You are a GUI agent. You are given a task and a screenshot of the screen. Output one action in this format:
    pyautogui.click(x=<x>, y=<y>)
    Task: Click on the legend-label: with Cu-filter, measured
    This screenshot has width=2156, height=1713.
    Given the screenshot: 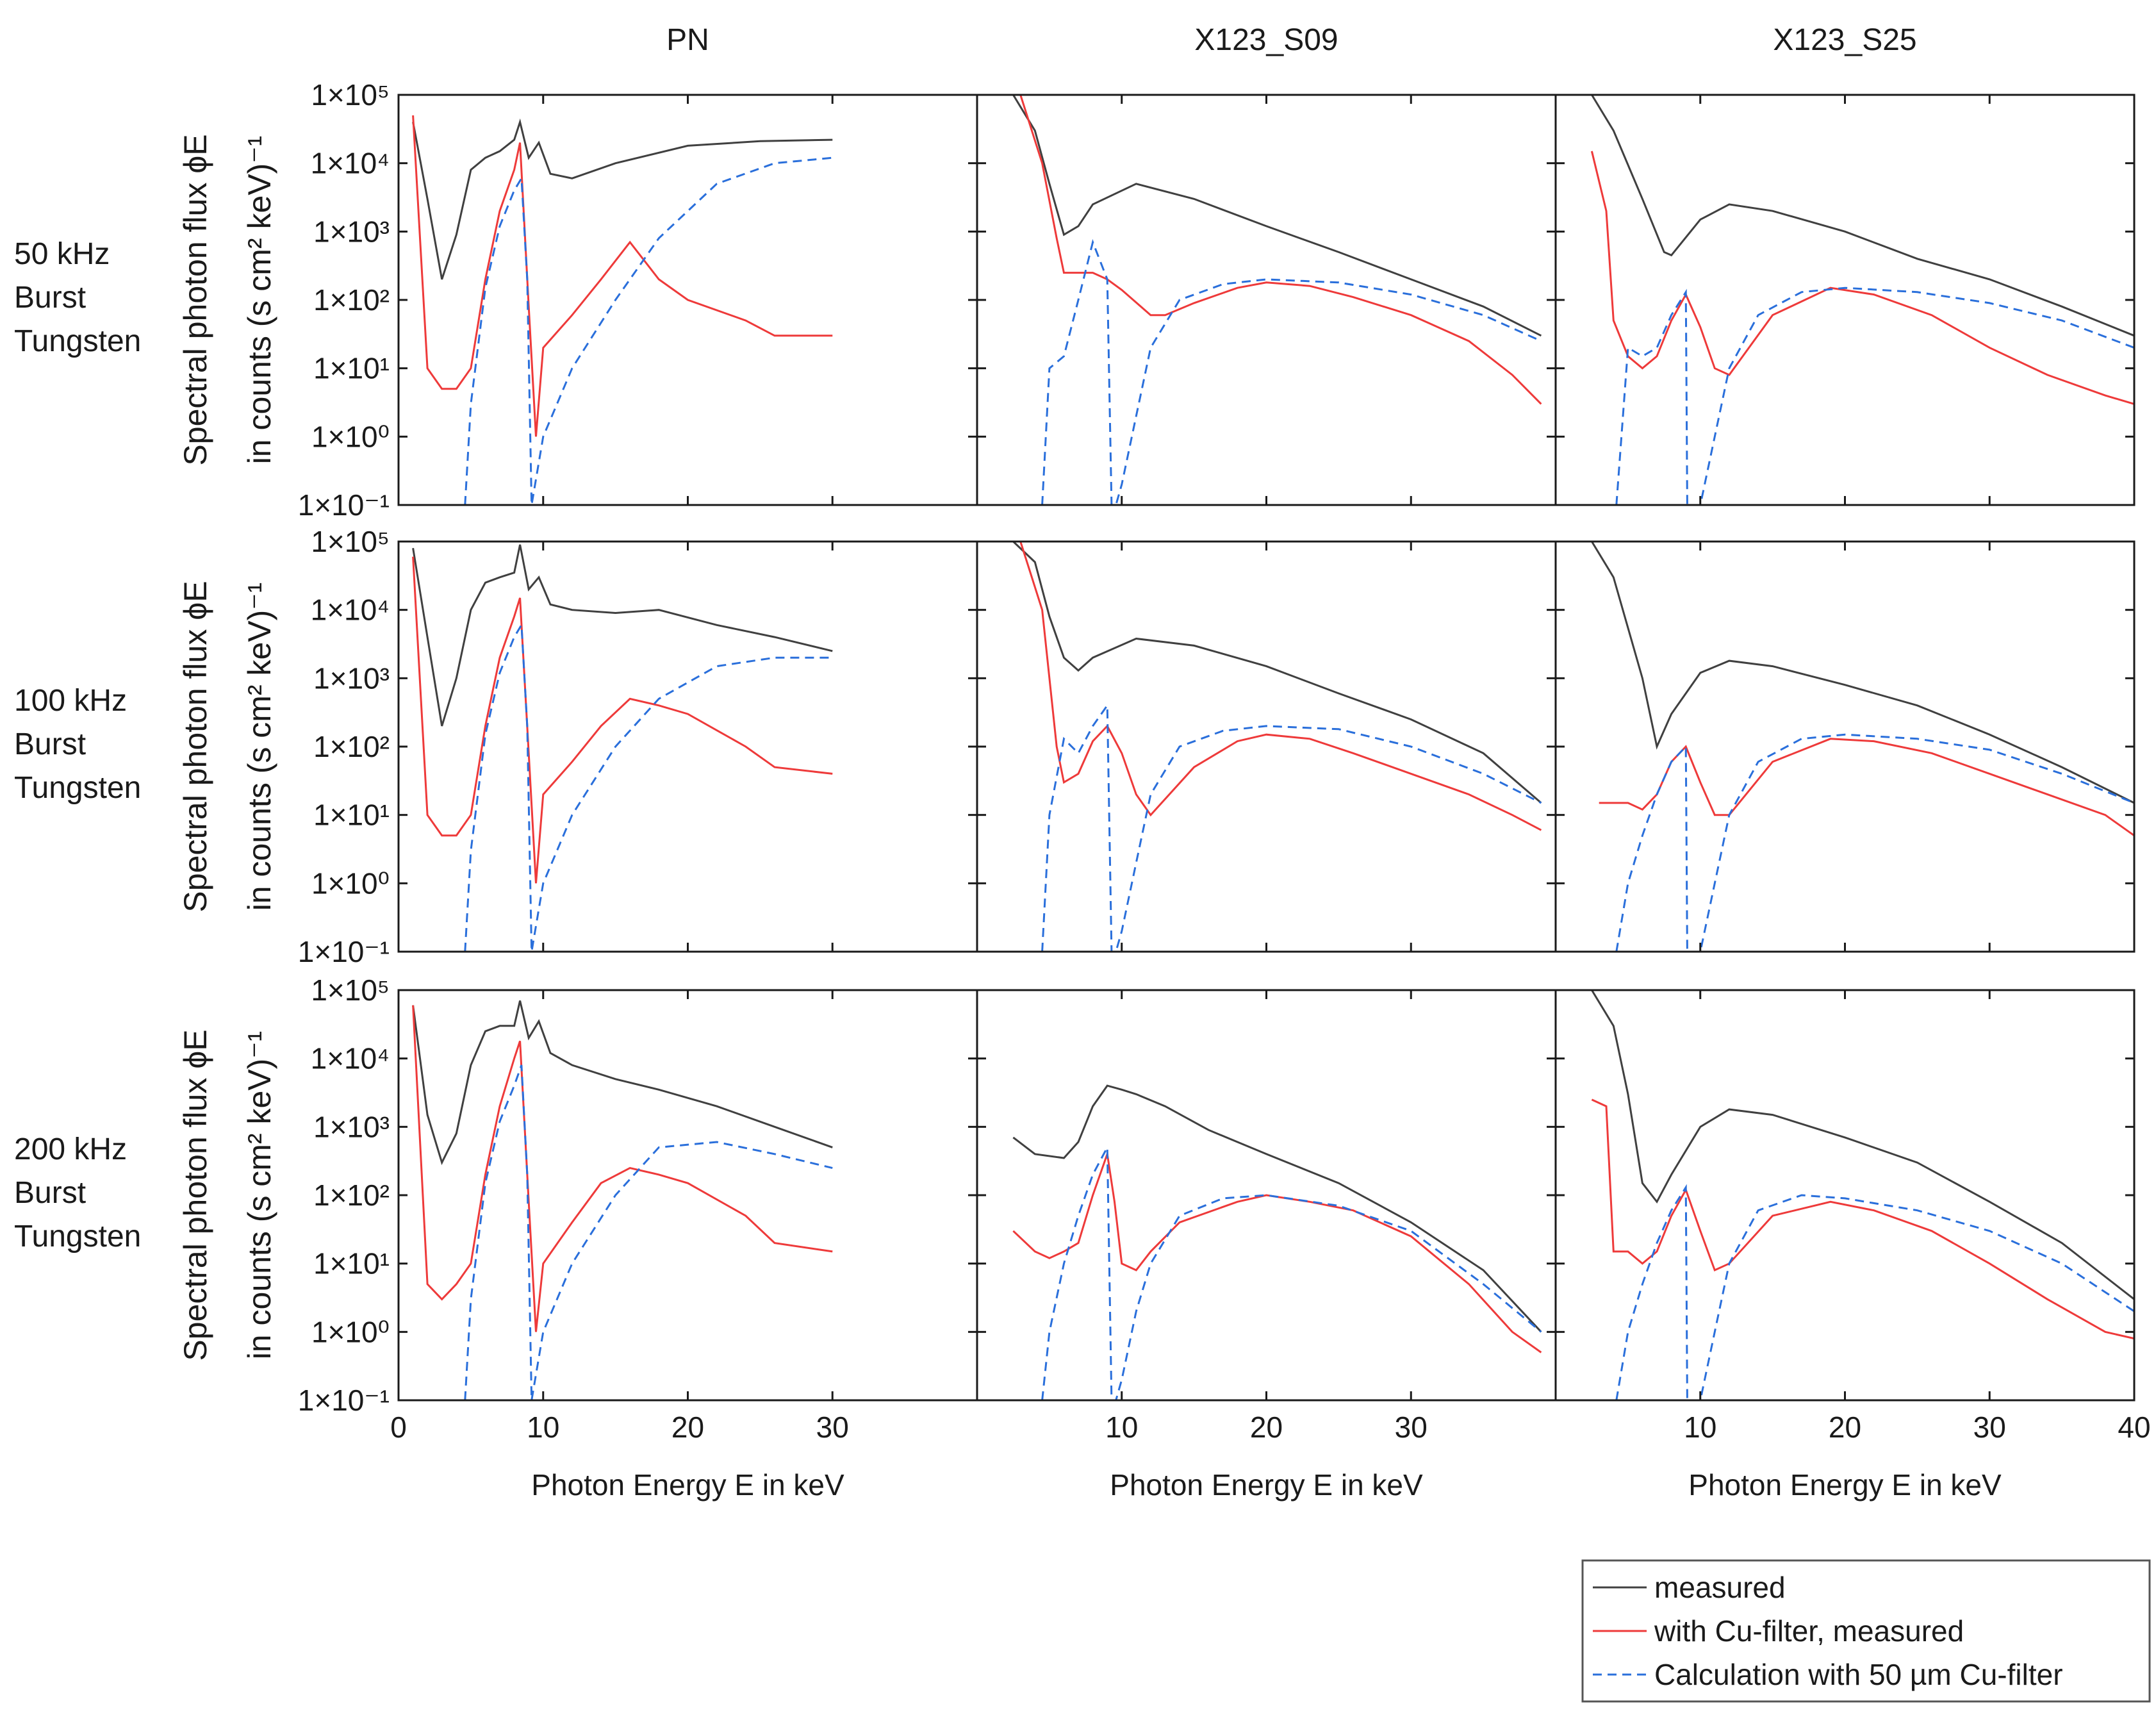 What is the action you would take?
    pyautogui.click(x=1809, y=1631)
    